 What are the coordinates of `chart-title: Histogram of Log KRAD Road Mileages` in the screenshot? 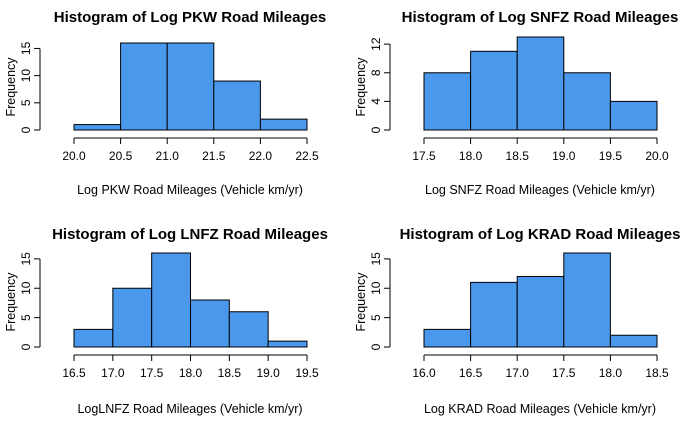 It's located at (540, 234).